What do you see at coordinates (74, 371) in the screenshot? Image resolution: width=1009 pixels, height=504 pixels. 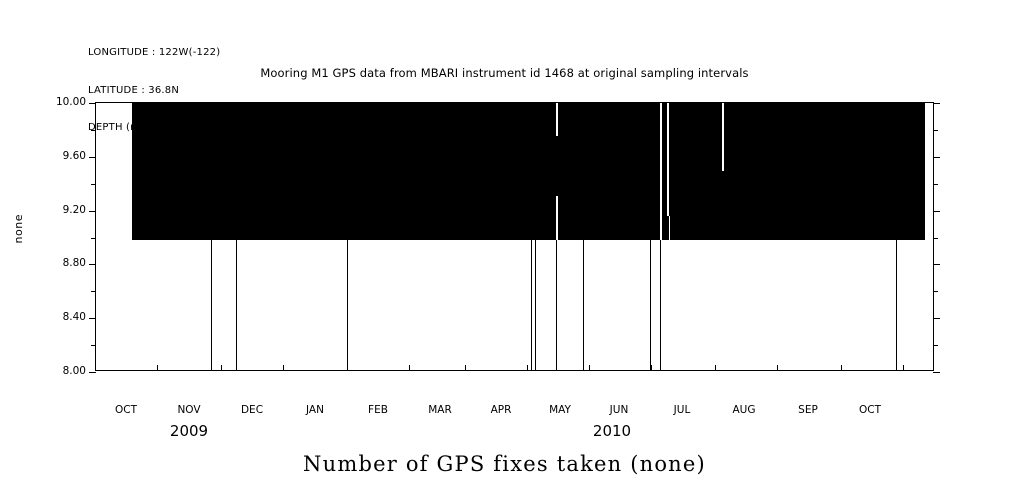 I see `y-tick-label: 8.00` at bounding box center [74, 371].